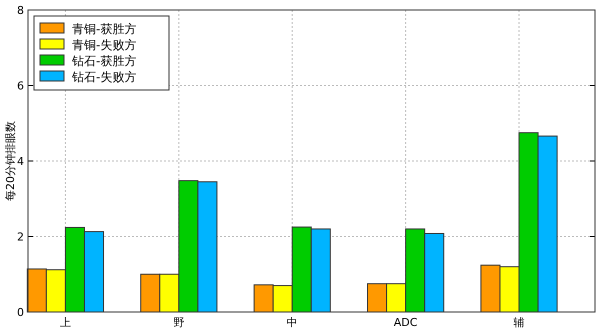 The image size is (600, 331). I want to click on y-tick-label: 8, so click(20, 10).